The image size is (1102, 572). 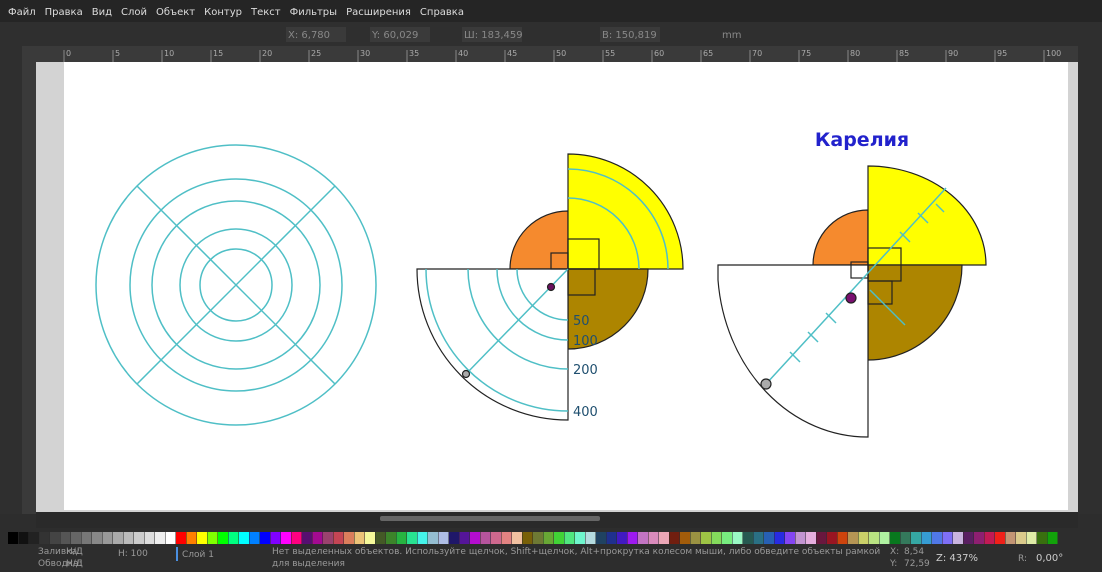 I want to click on menu-item: Слой, so click(x=134, y=12).